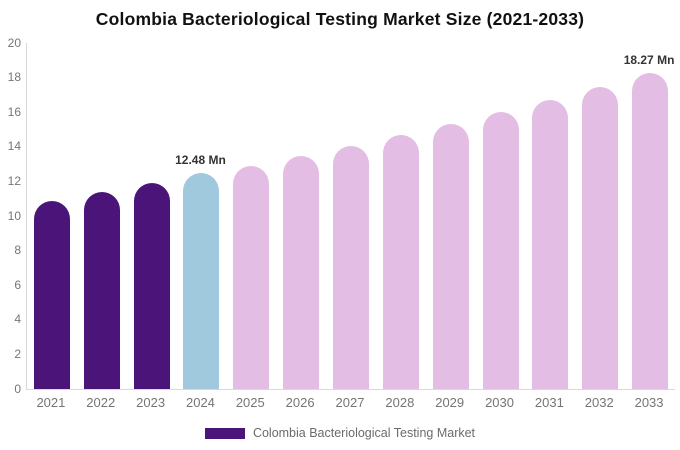 This screenshot has width=680, height=450. What do you see at coordinates (500, 250) in the screenshot?
I see `bar-2030` at bounding box center [500, 250].